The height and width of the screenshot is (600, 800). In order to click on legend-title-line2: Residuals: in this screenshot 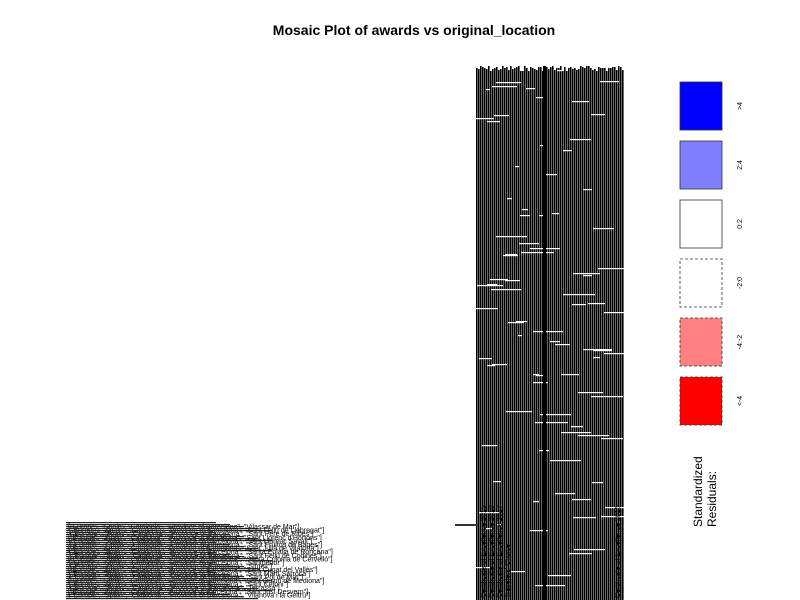, I will do `click(712, 499)`.